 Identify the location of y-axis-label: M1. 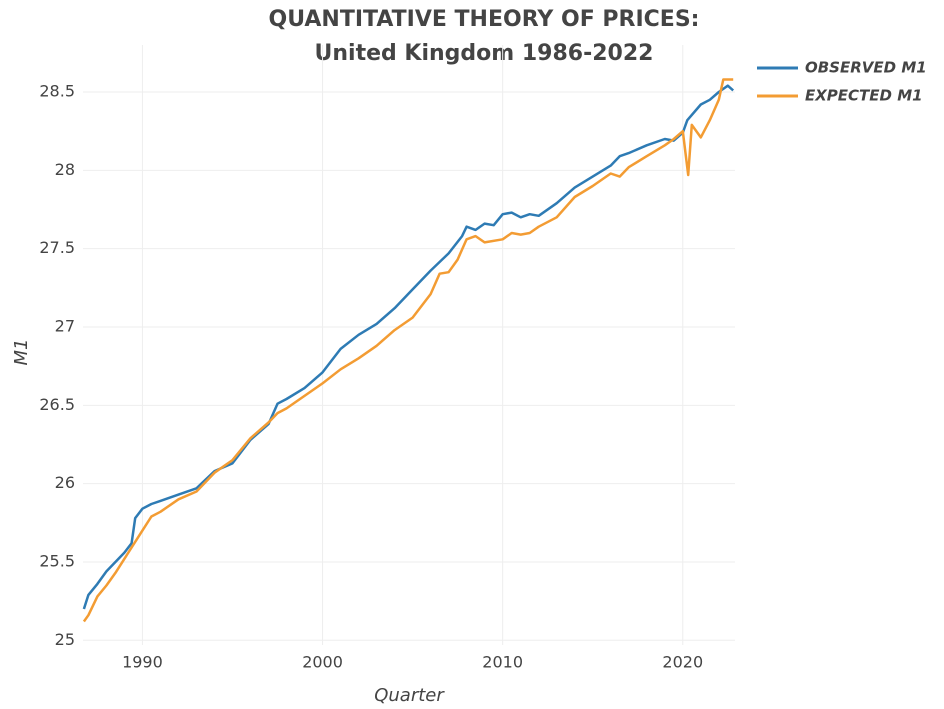
(21, 352).